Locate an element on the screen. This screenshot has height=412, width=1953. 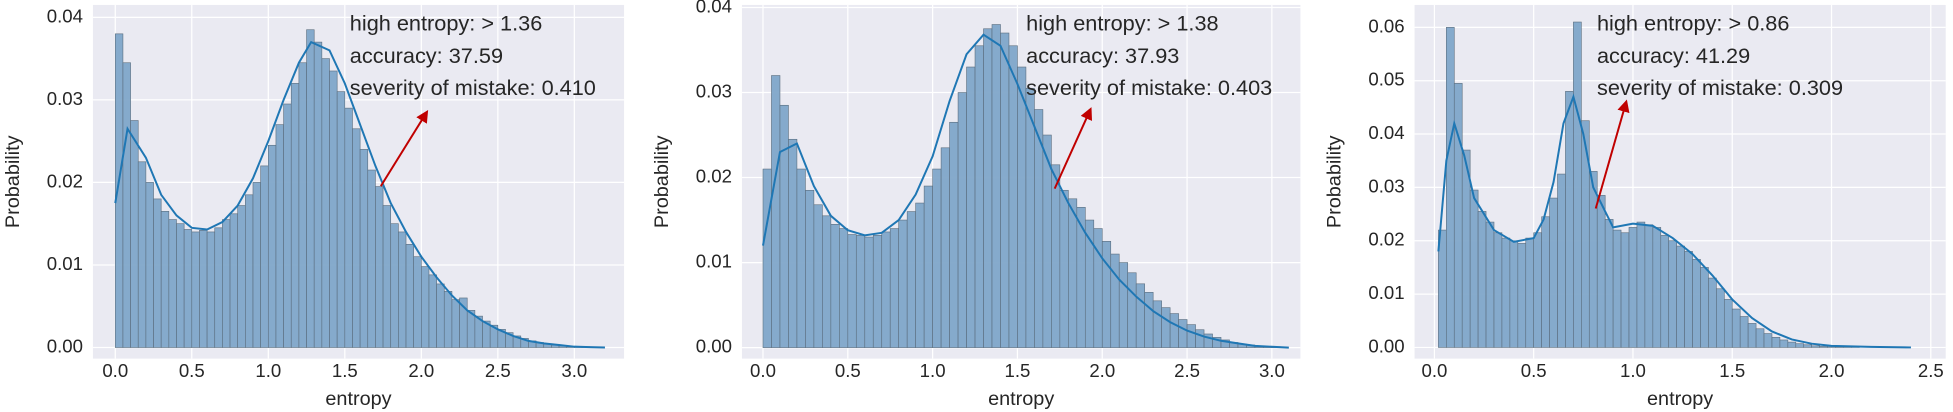
y-tick-label: 0.03 is located at coordinates (65, 98).